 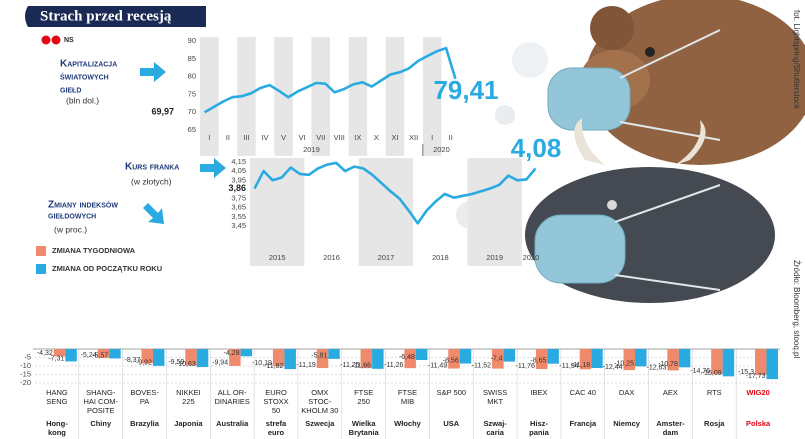 What do you see at coordinates (494, 257) in the screenshot?
I see `x-tick-label: 2019` at bounding box center [494, 257].